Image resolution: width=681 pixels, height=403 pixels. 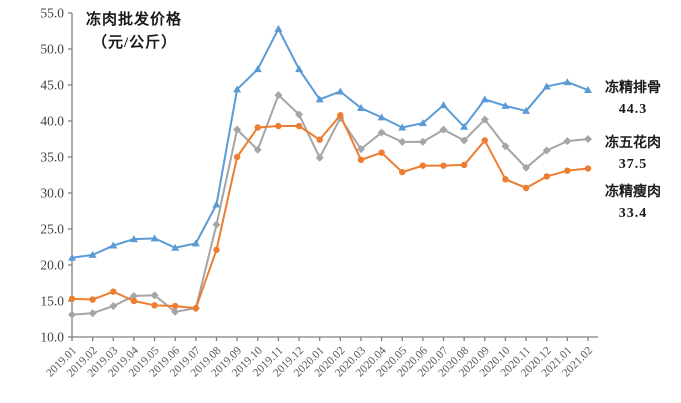 I want to click on y-tick-label: 55.0, so click(x=52, y=13).